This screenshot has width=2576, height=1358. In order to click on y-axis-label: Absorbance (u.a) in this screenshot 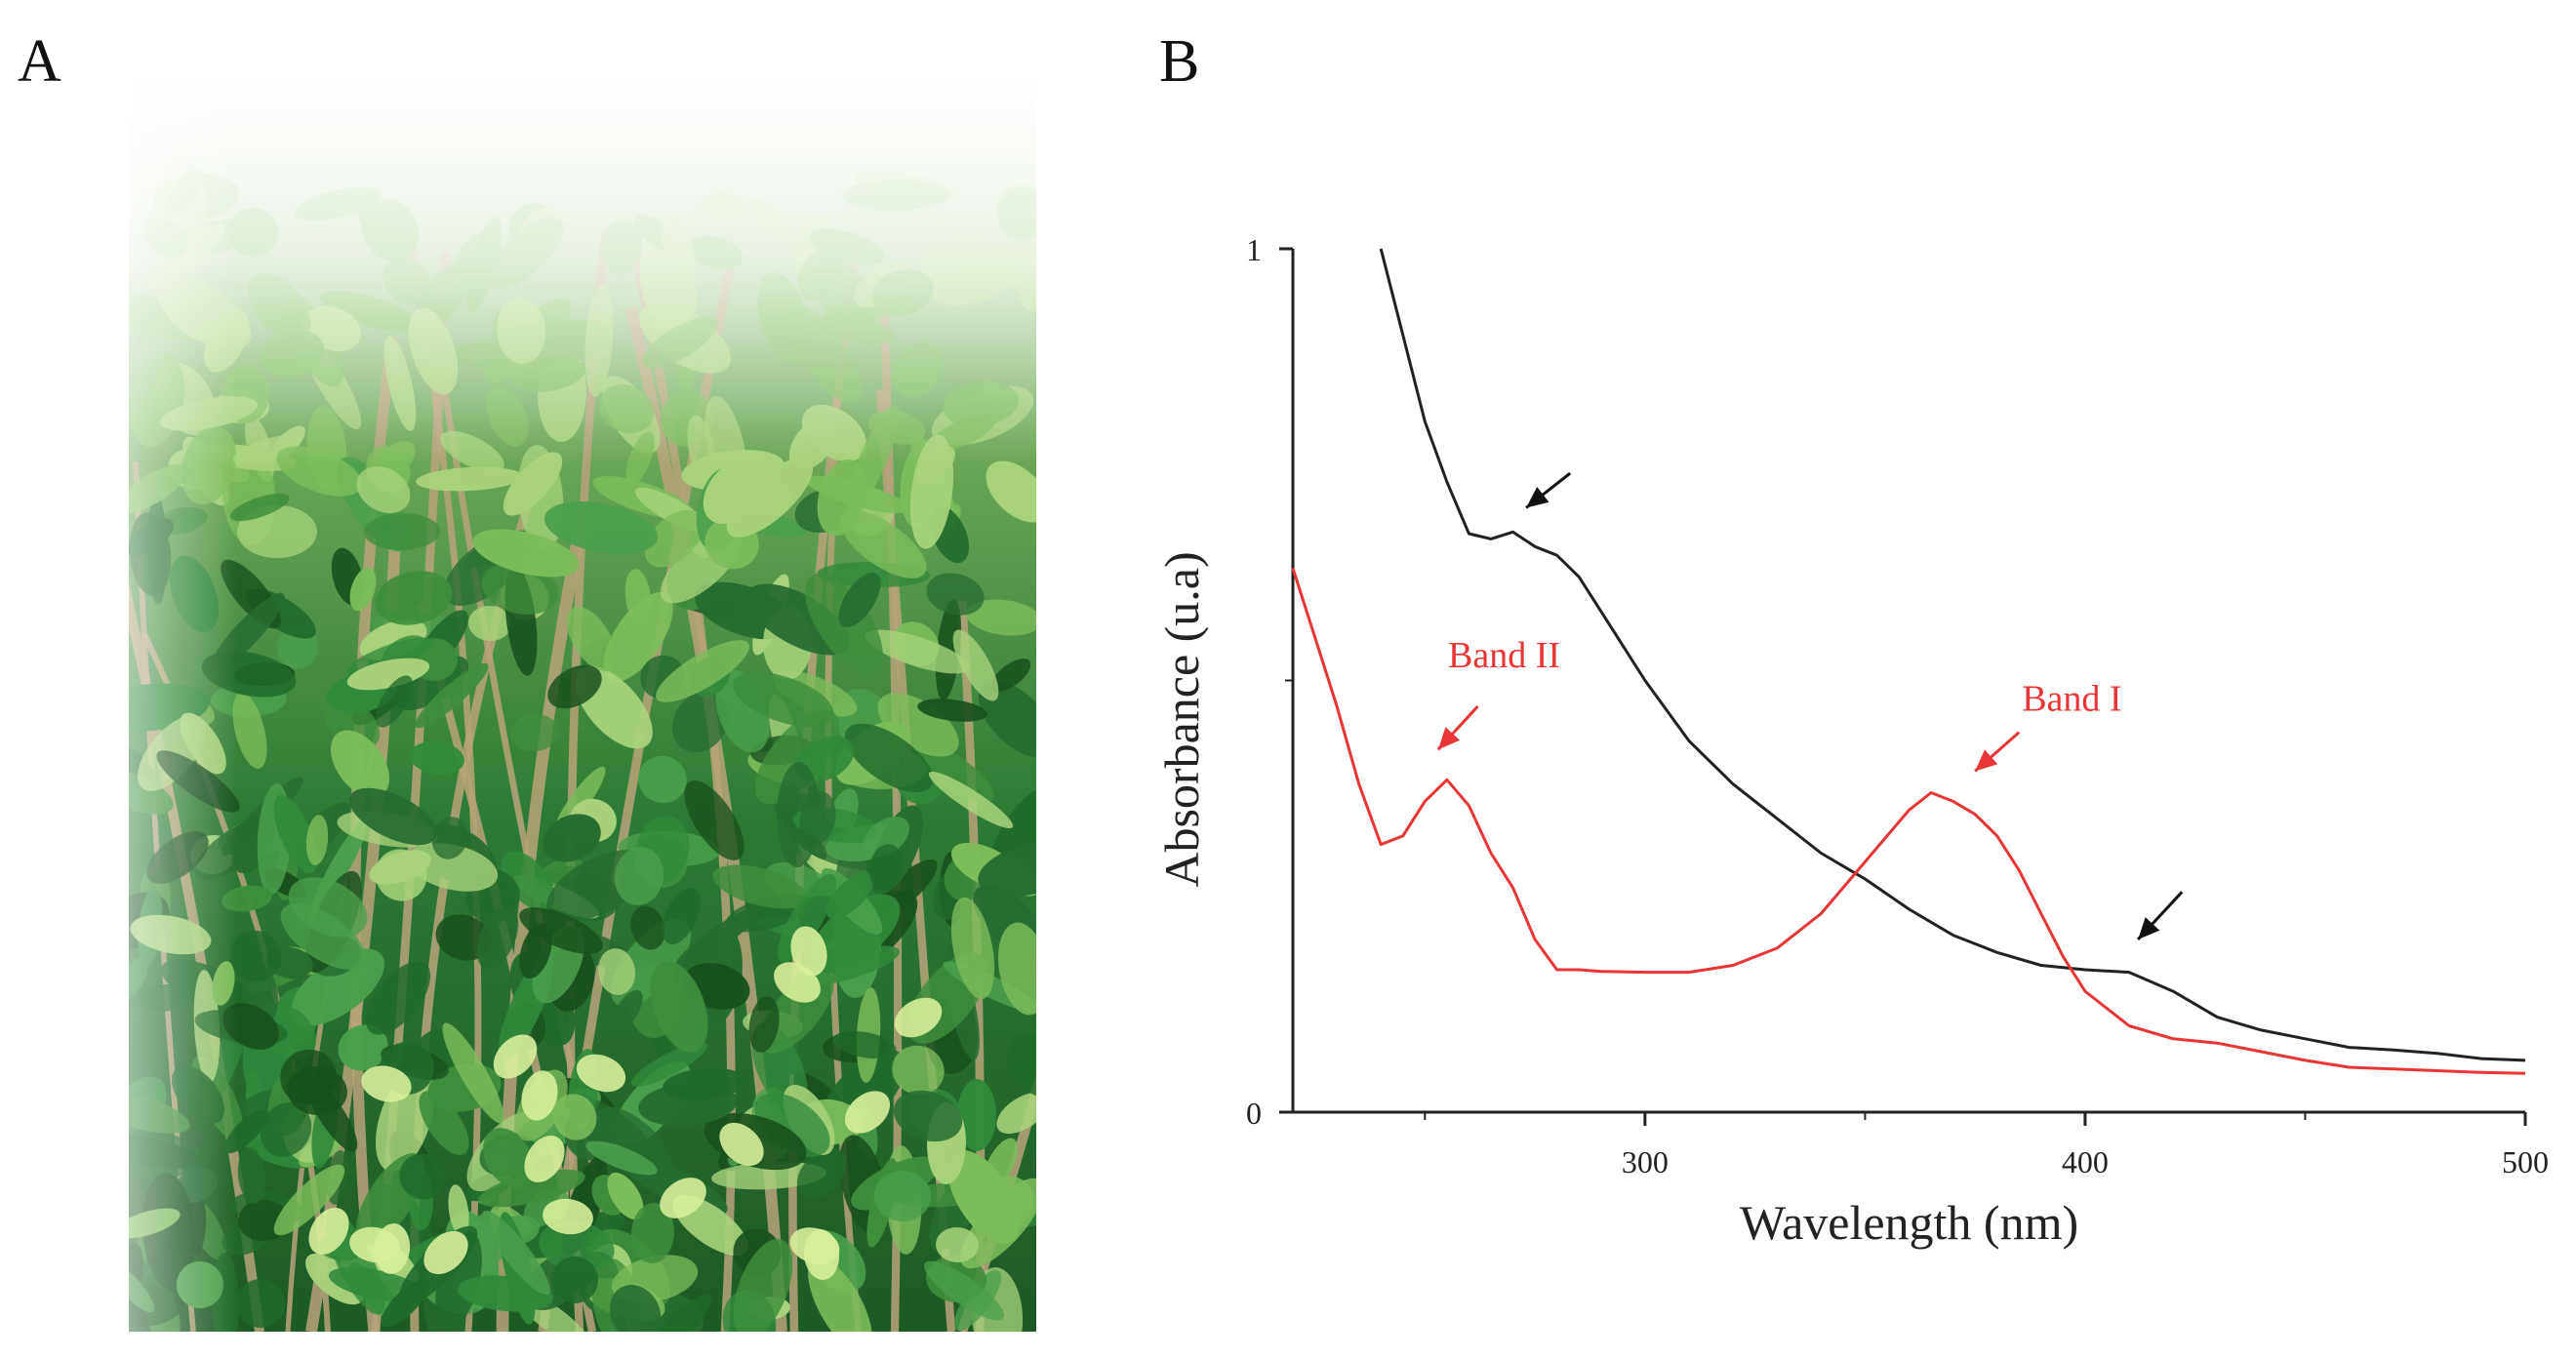, I will do `click(1181, 719)`.